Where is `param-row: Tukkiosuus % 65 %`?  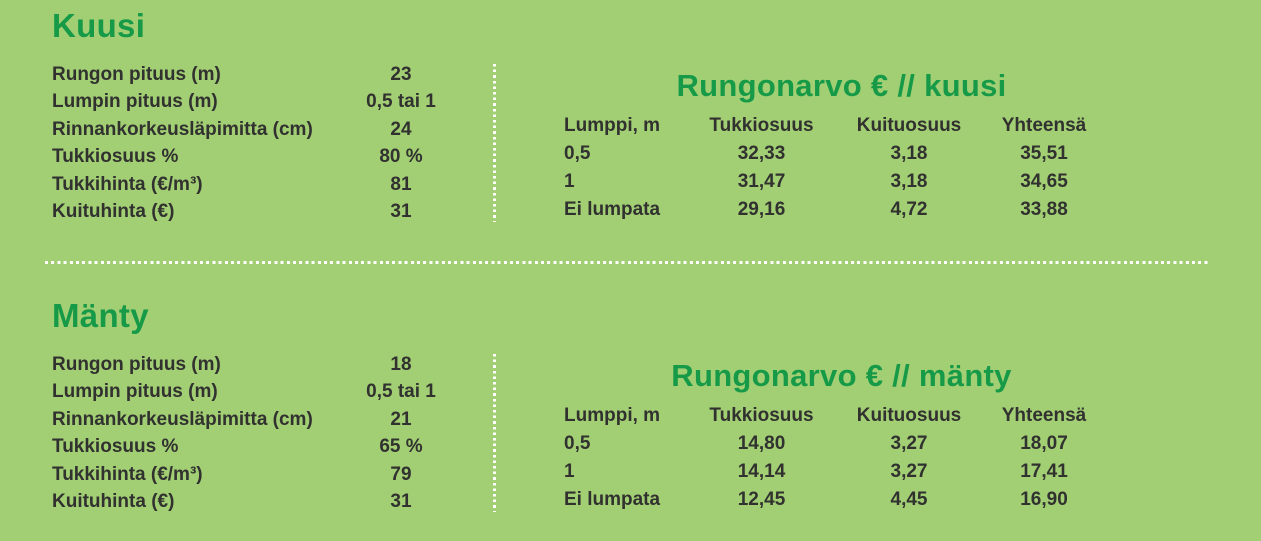 param-row: Tukkiosuus % 65 % is located at coordinates (255, 448).